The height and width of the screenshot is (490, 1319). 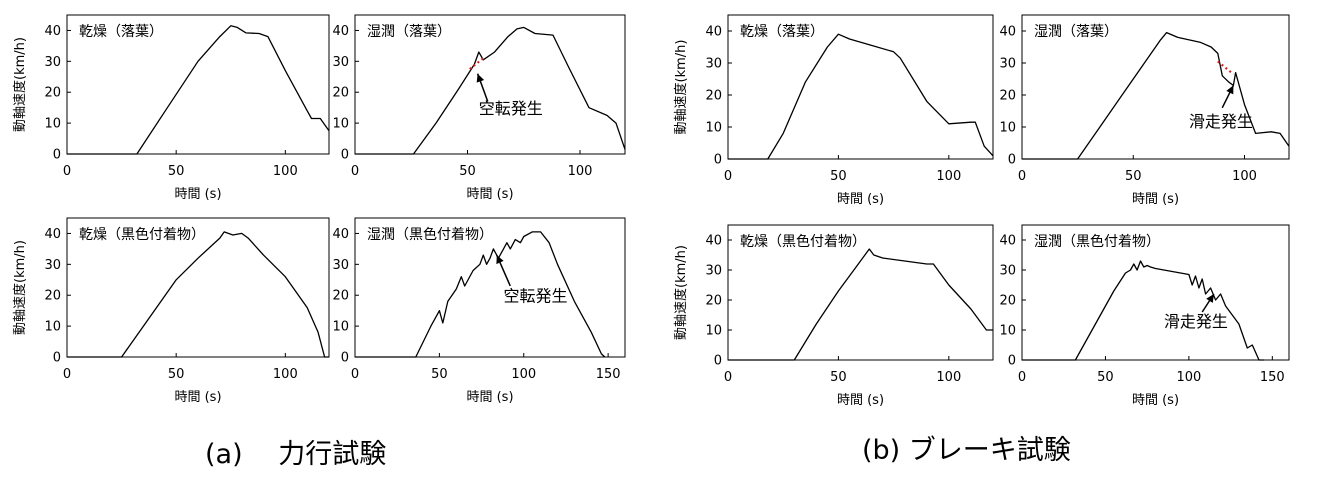 I want to click on chart-panel-5: 0 10 20 30 40 0 50 100 時間 (s) 動軸速度(km/h) 乾燥（落葉）, so click(x=833, y=110).